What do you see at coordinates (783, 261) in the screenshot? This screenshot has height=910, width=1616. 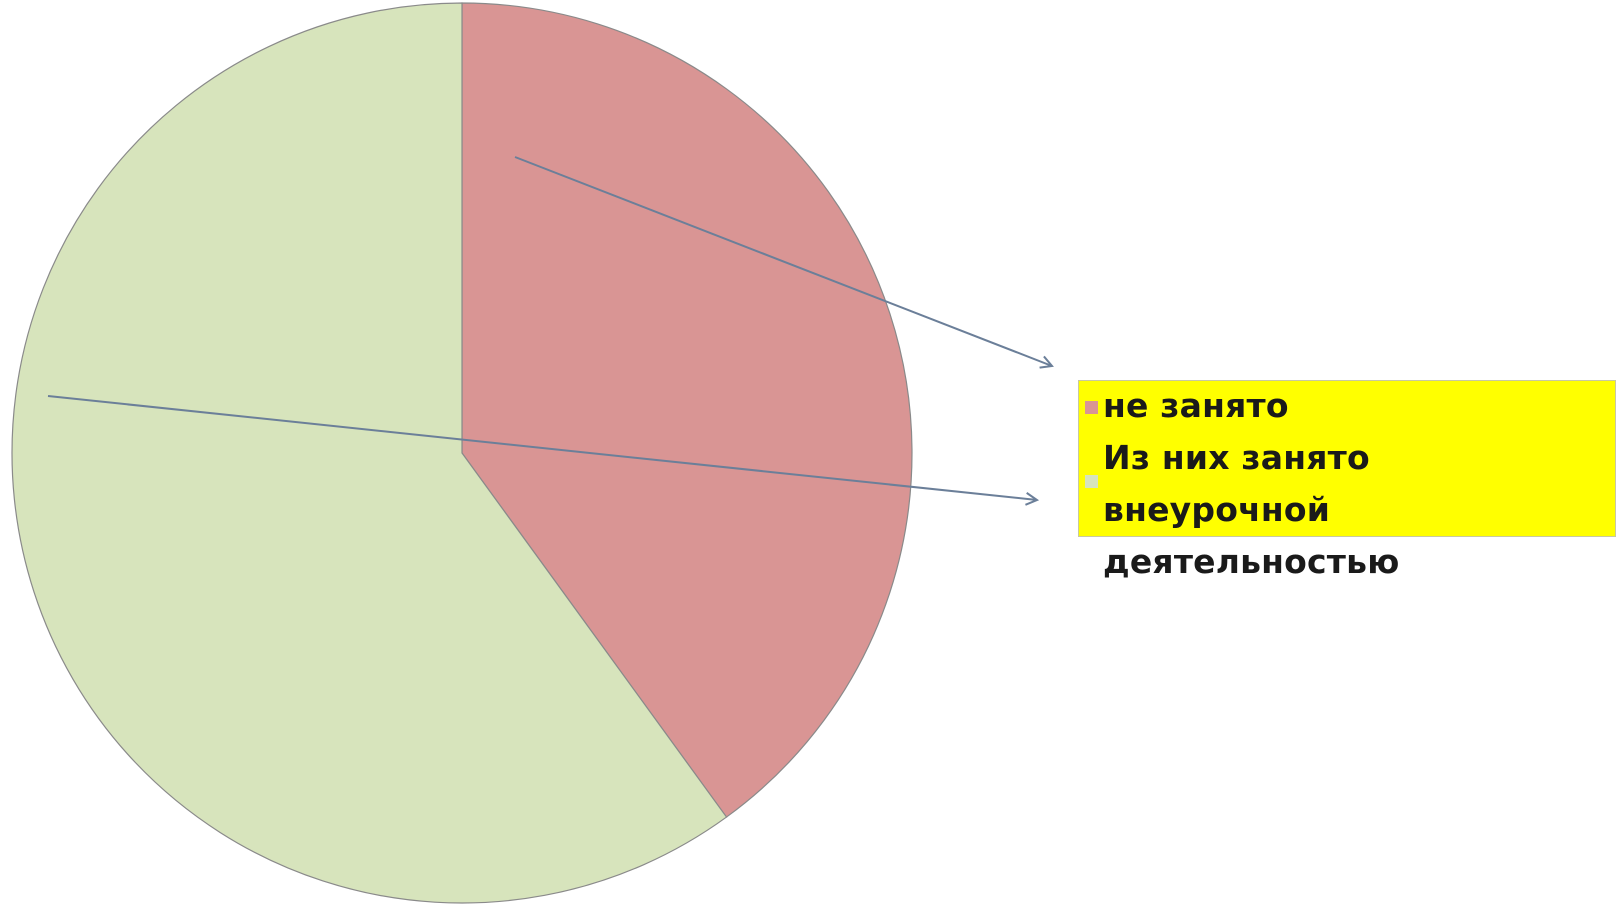 I see `arrow-not-occupied` at bounding box center [783, 261].